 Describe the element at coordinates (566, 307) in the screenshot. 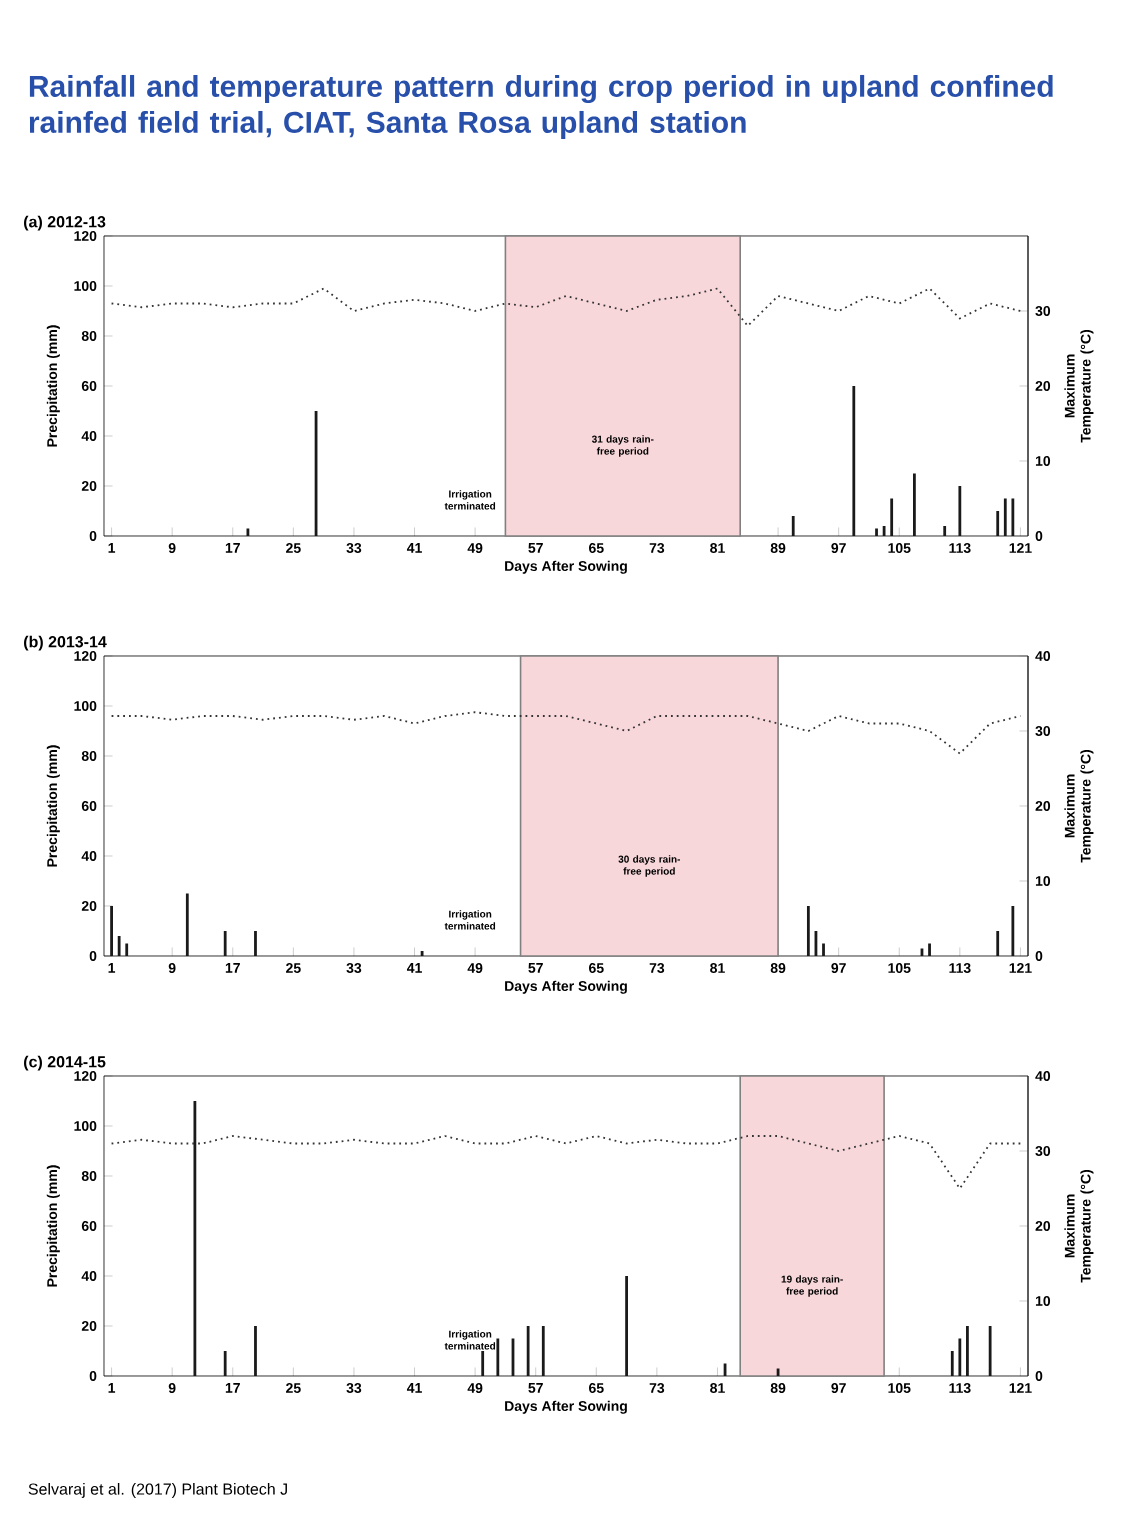

I see `line-series` at that location.